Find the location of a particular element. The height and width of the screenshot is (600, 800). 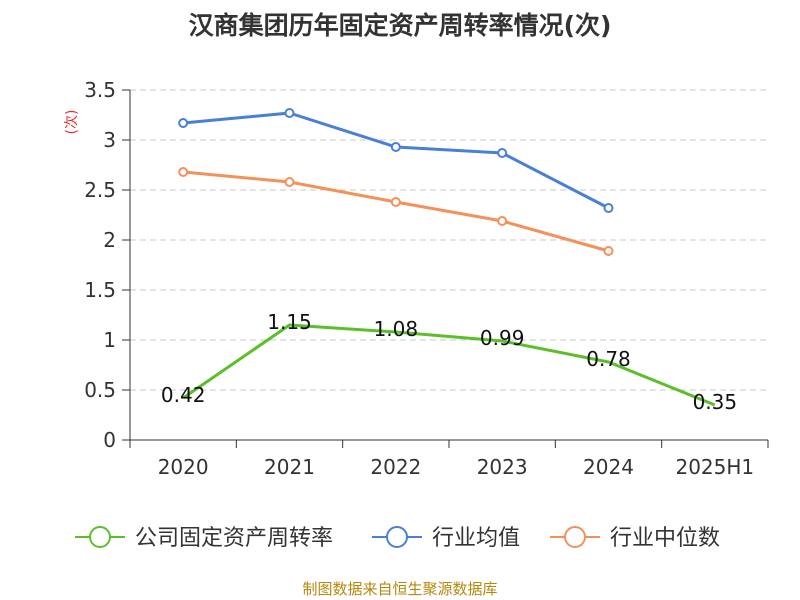

legend-label: 公司固定资产周转率 is located at coordinates (234, 538).